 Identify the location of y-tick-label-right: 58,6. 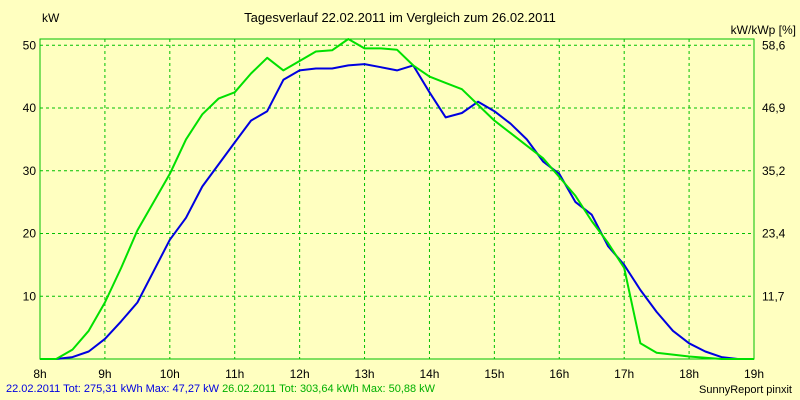
(774, 45).